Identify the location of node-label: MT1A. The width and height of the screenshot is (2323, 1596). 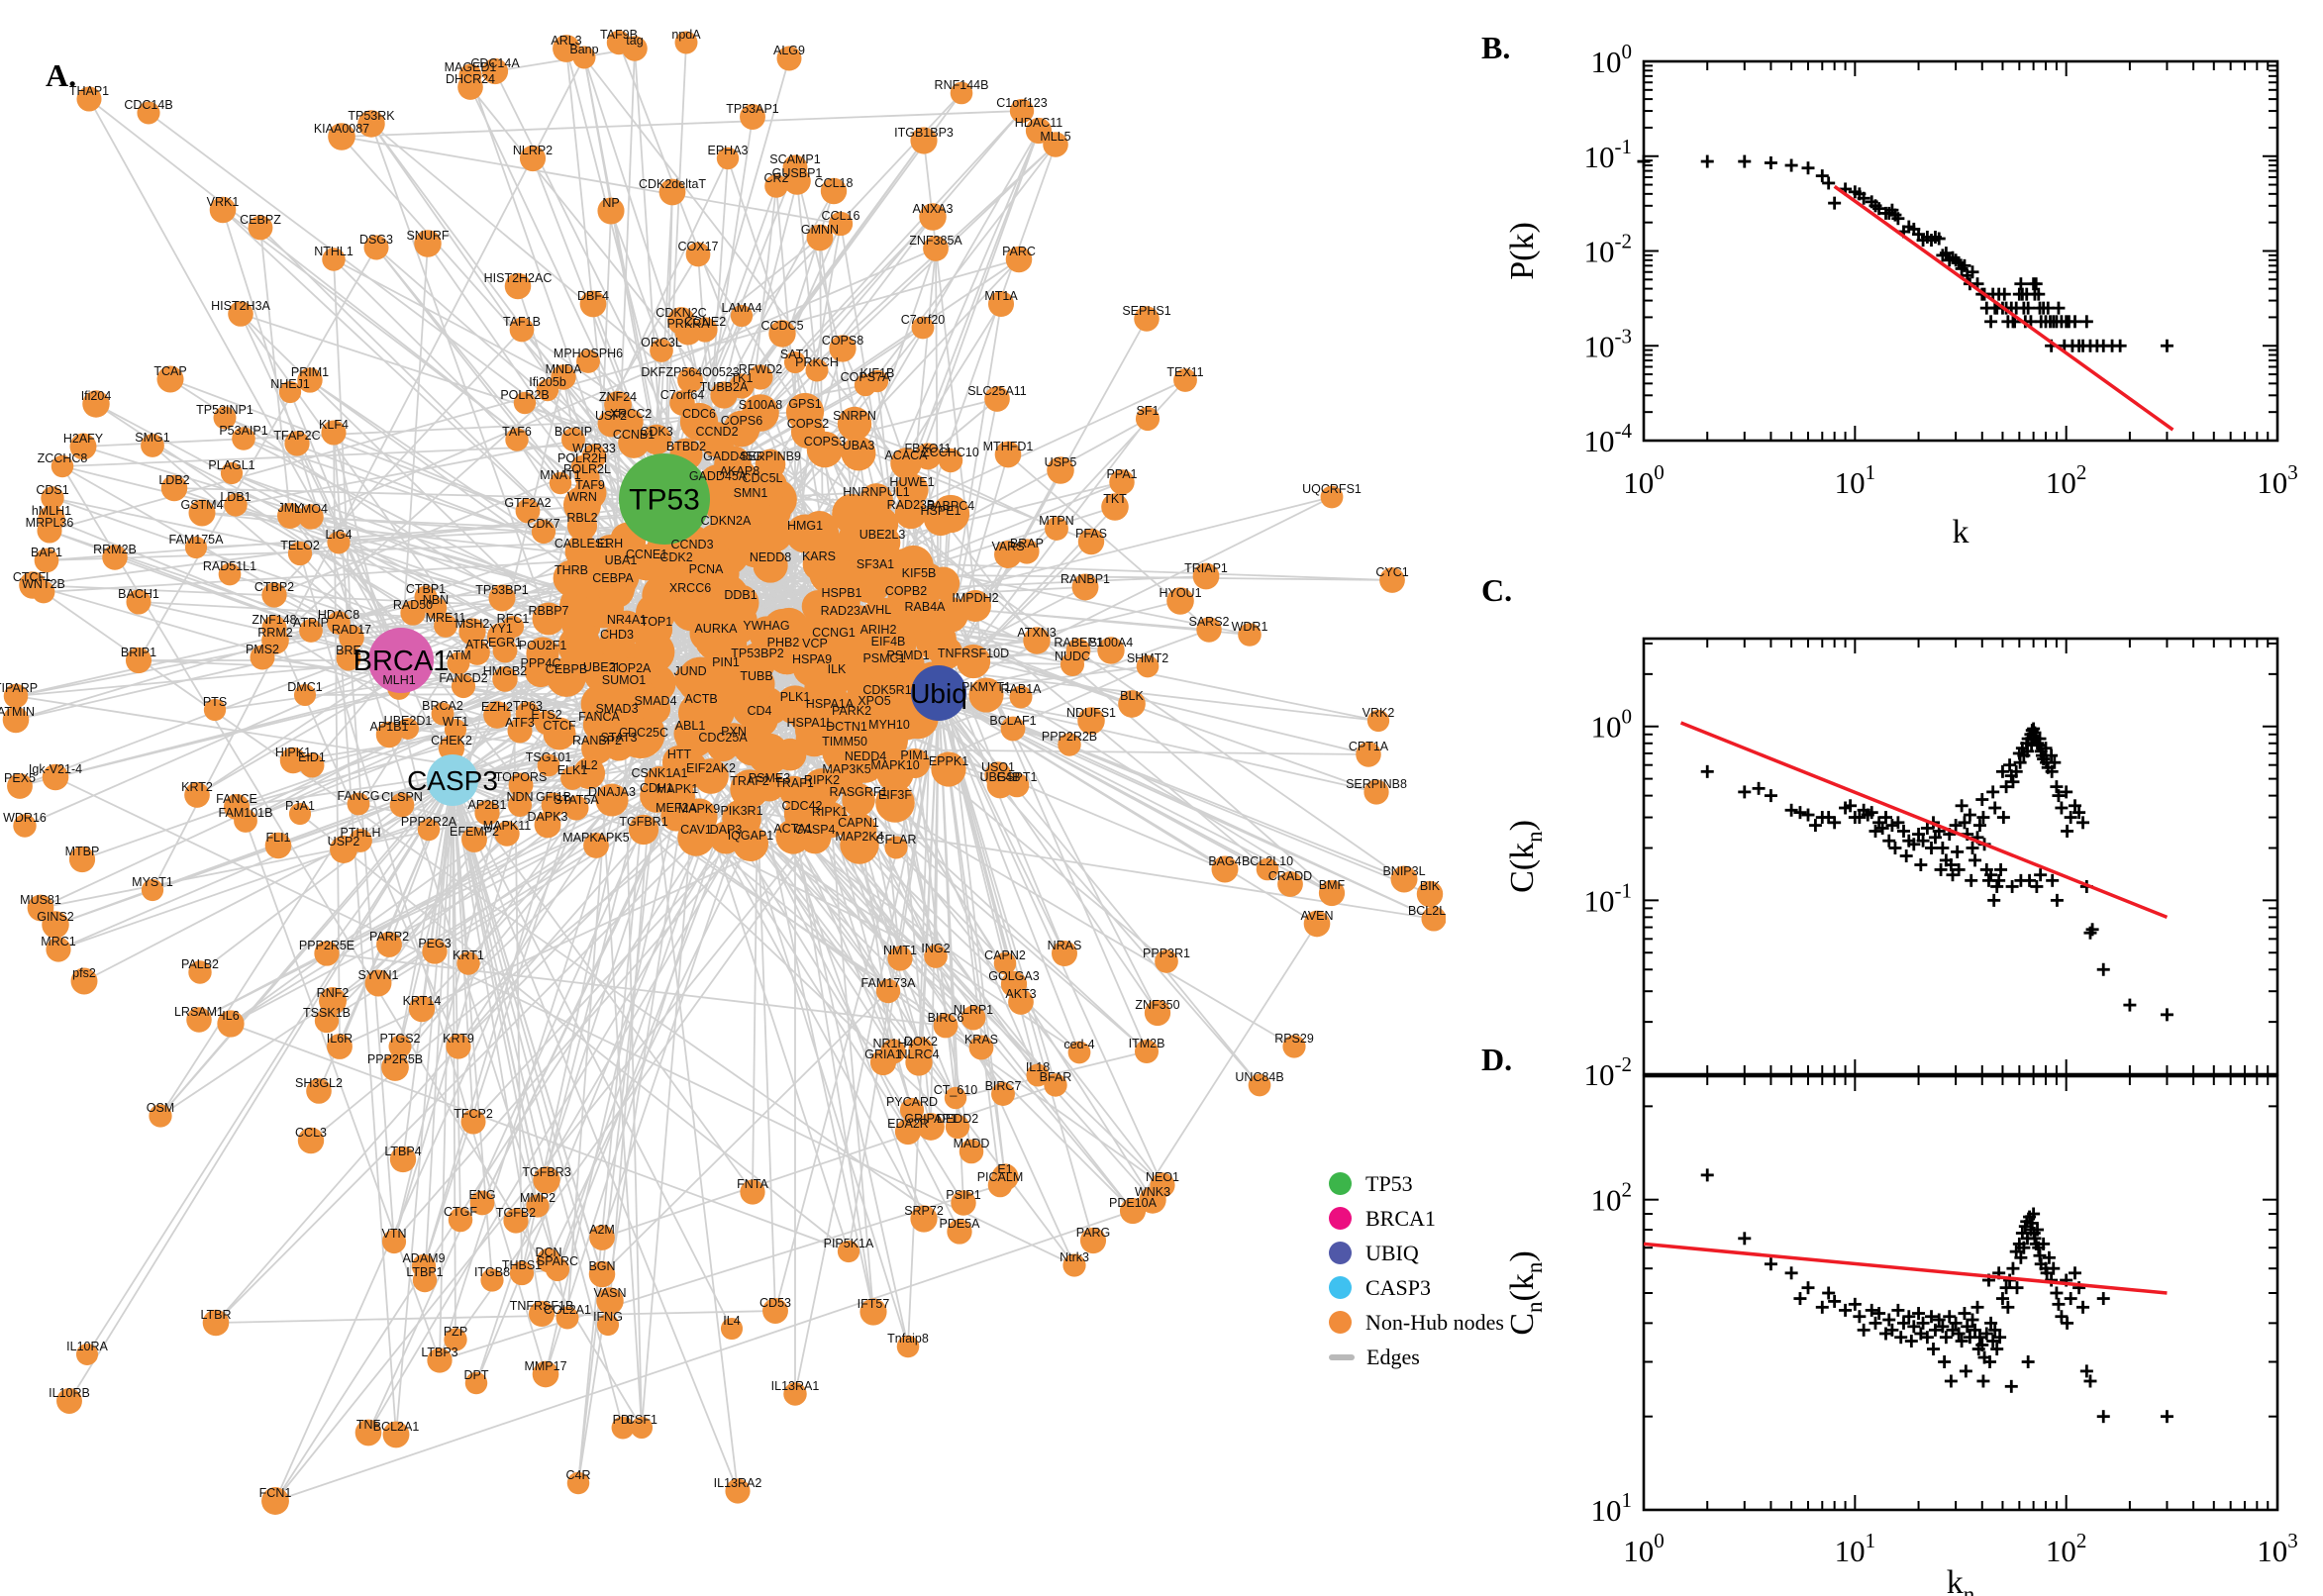
(1001, 296).